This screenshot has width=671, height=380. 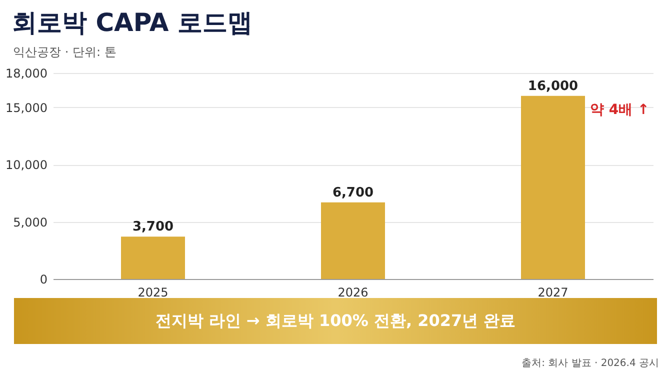 What do you see at coordinates (64, 52) in the screenshot?
I see `chart-subtitle: 익산공장 · 단위: 톤` at bounding box center [64, 52].